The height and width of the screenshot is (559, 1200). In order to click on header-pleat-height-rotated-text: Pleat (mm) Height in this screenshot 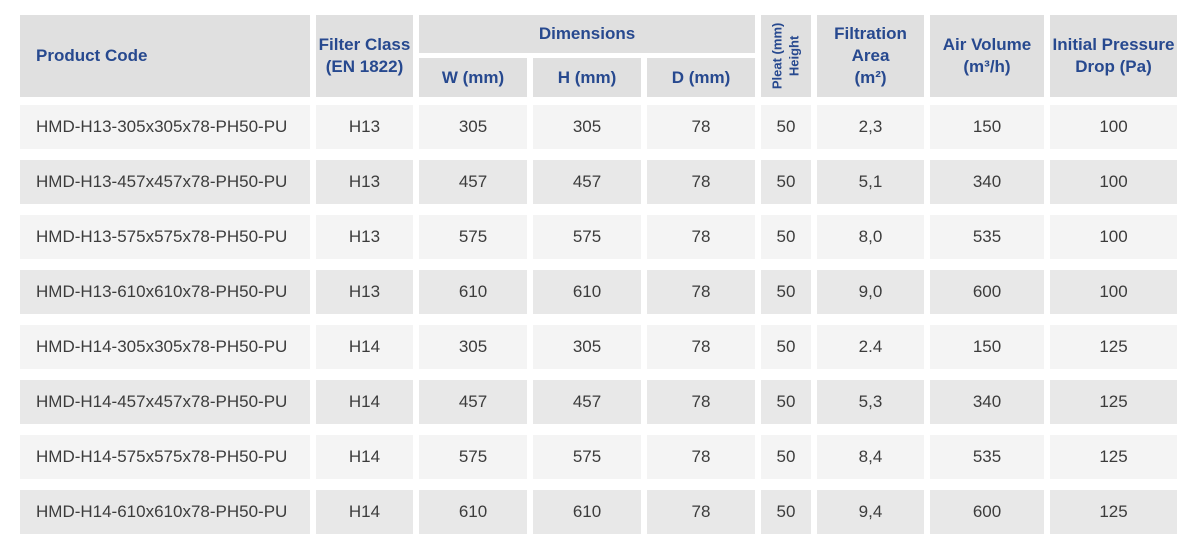, I will do `click(786, 56)`.